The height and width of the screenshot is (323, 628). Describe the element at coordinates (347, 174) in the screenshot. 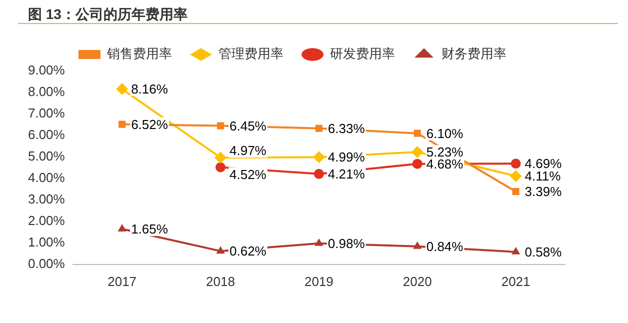

I see `data-label: 4.21%` at that location.